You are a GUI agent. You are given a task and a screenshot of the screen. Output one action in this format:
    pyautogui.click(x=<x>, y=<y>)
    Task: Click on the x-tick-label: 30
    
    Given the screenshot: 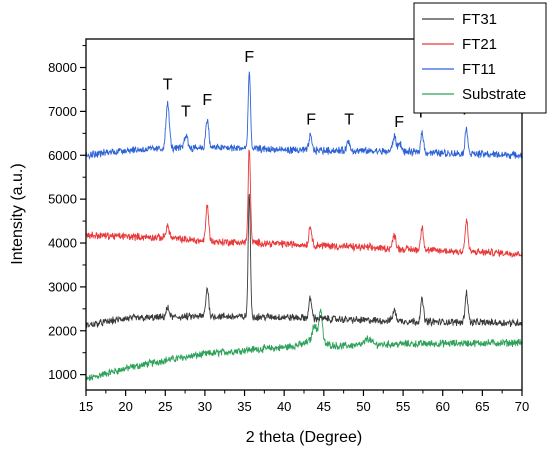 What is the action you would take?
    pyautogui.click(x=205, y=406)
    